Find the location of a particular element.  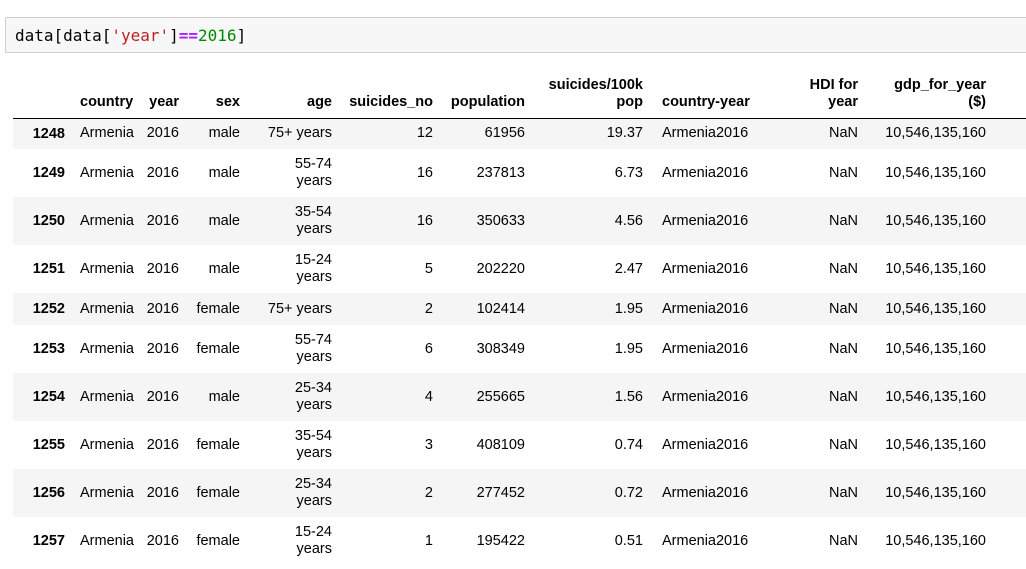

header-country-year: country-year is located at coordinates (708, 97).